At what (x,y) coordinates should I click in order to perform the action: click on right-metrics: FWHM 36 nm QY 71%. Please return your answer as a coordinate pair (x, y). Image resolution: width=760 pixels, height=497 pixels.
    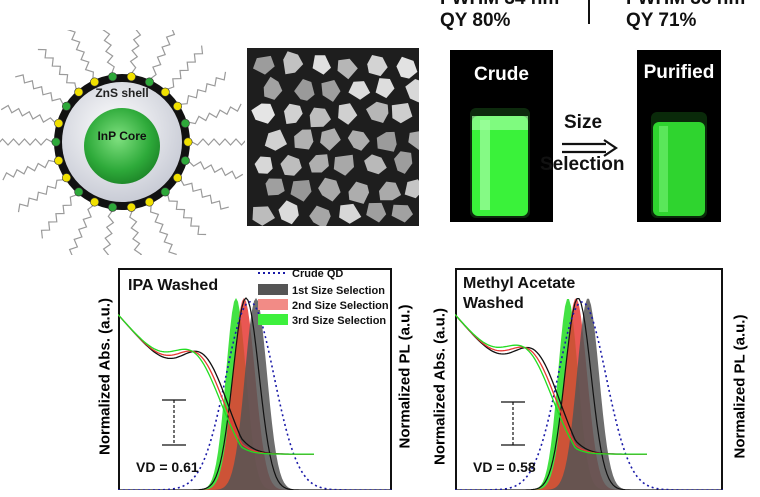
    Looking at the image, I should click on (685, 16).